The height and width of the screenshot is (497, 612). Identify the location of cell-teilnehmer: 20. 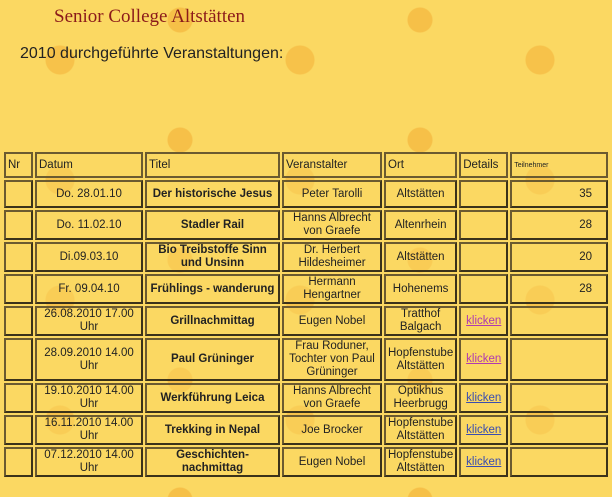
(559, 257).